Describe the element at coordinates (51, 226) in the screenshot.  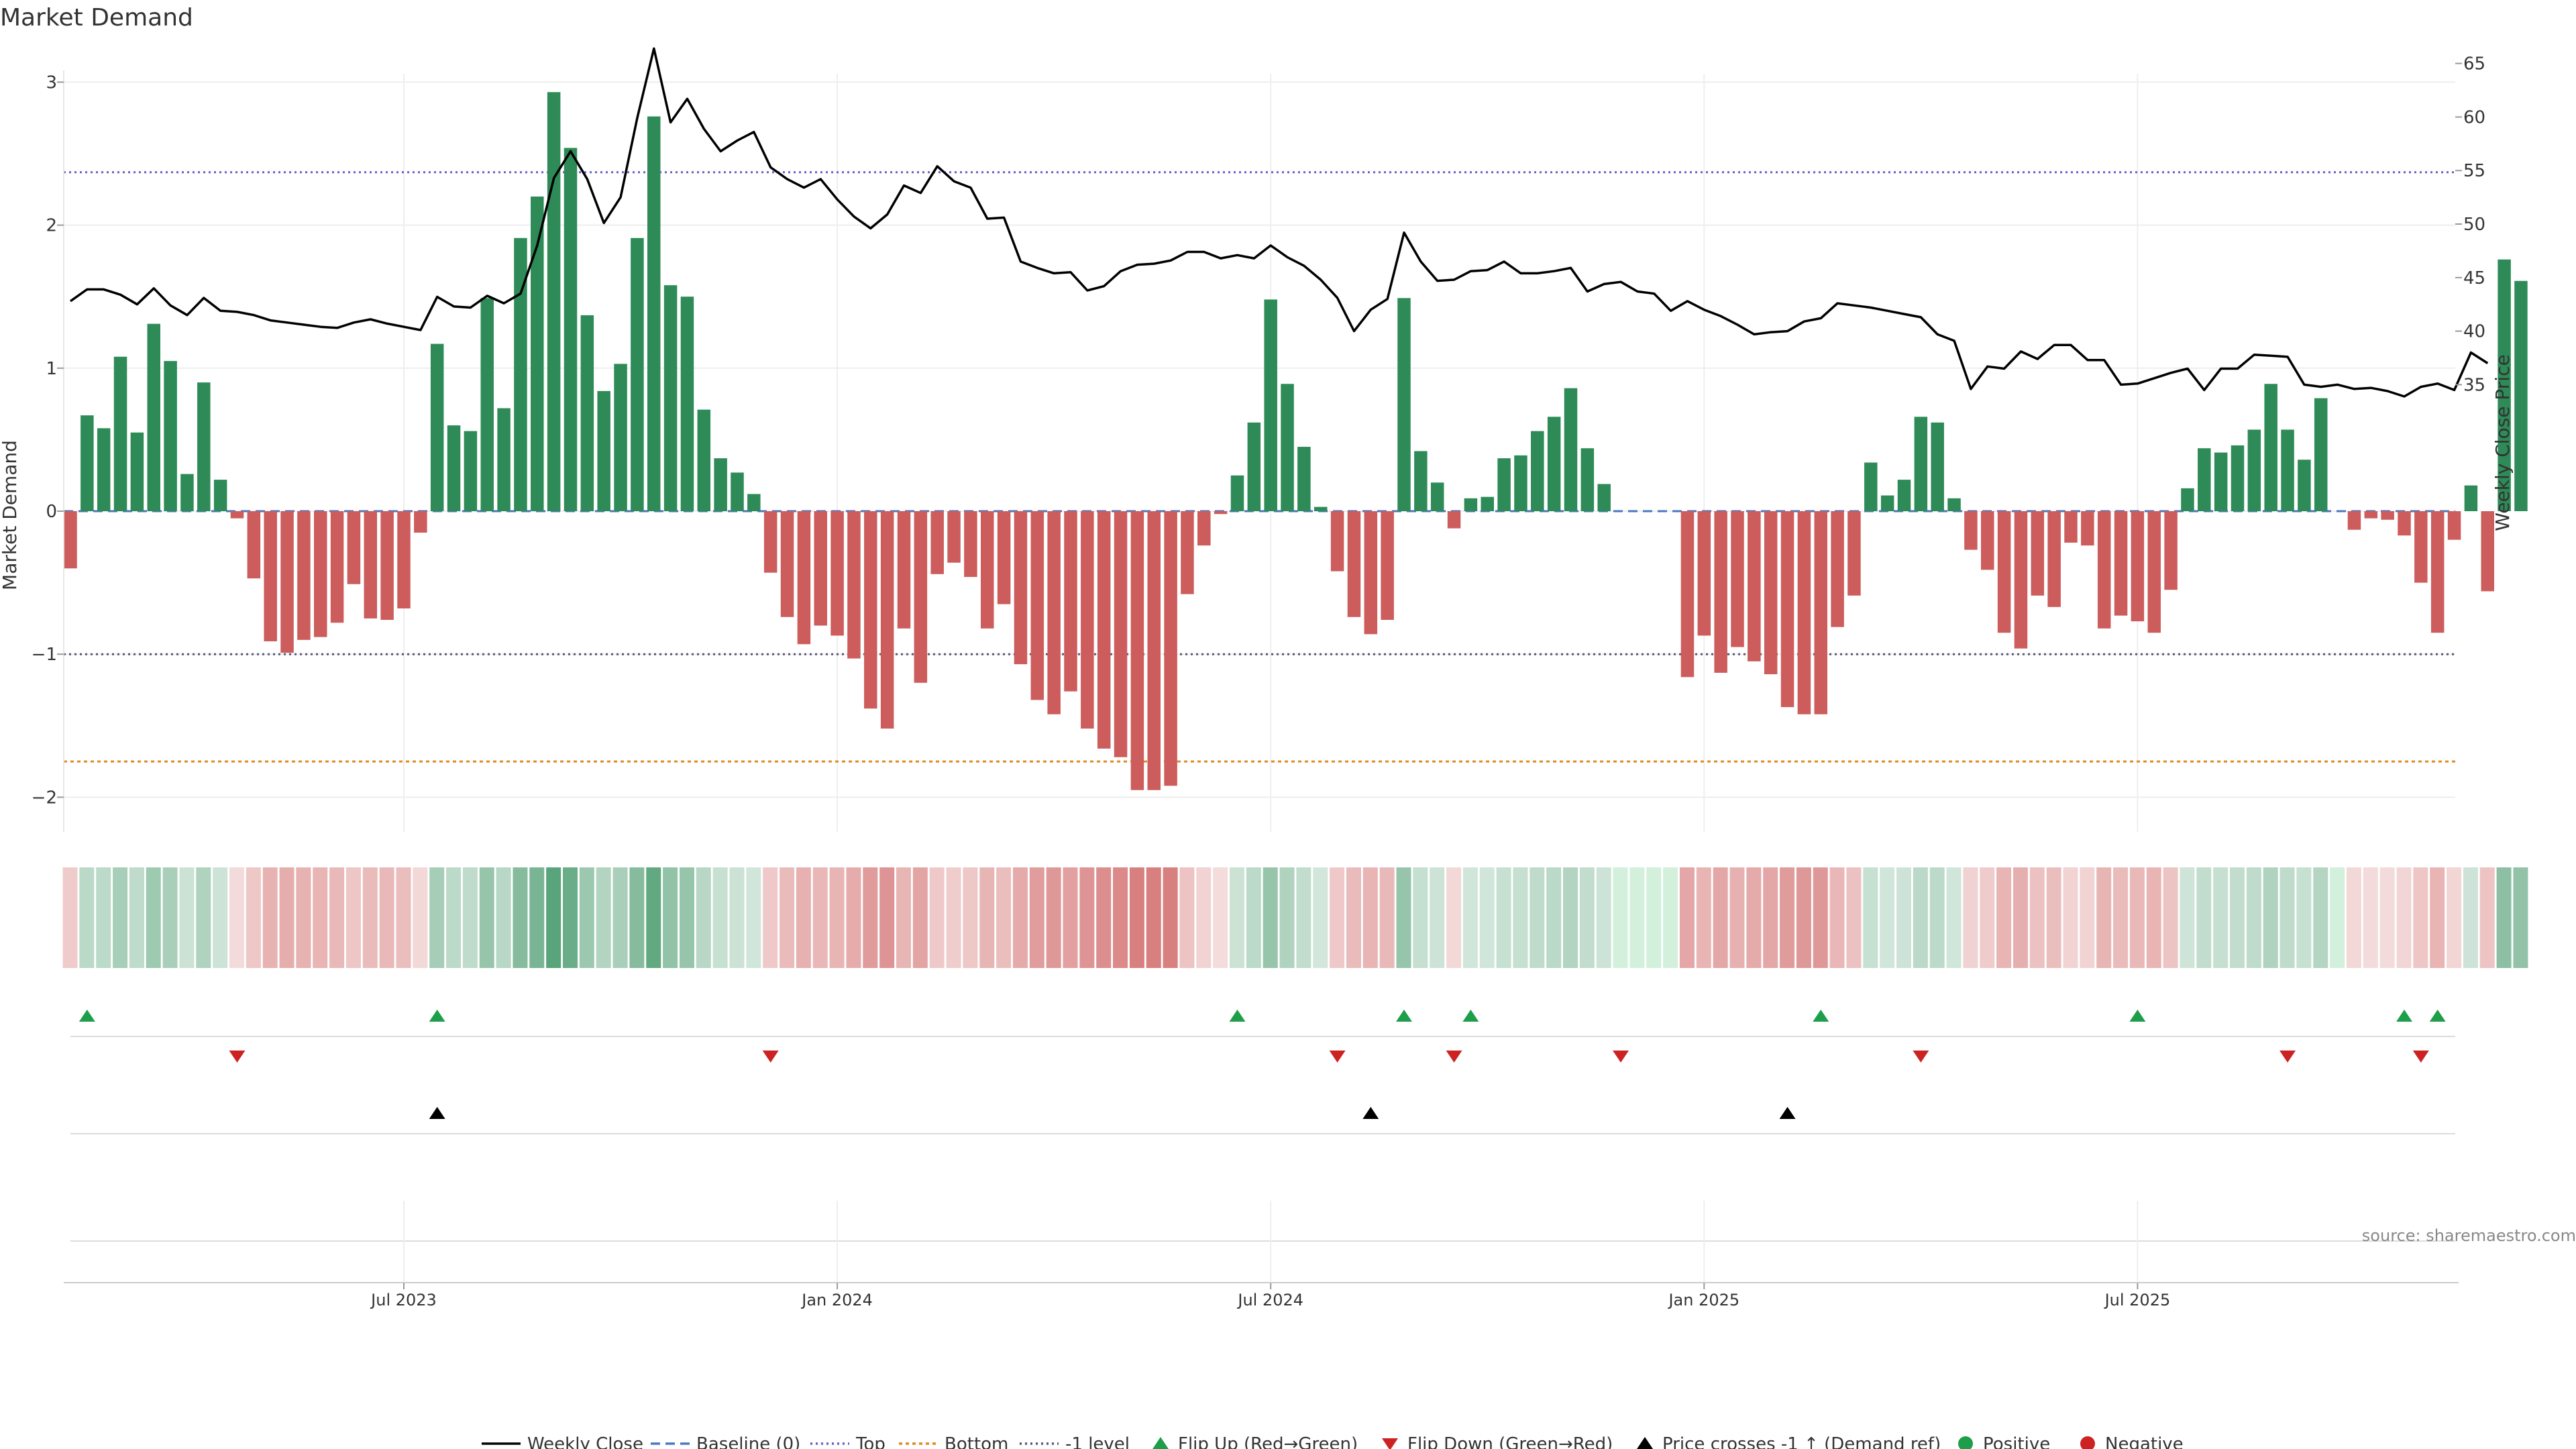
I see `y-tick-label: 2` at that location.